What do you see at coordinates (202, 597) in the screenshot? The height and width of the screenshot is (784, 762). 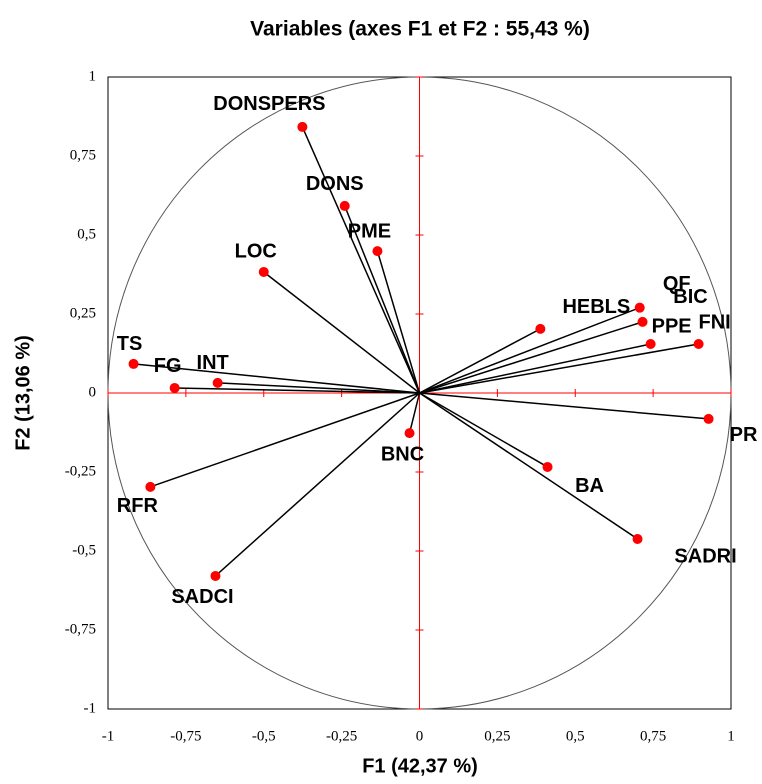 I see `point-label: SADCI` at bounding box center [202, 597].